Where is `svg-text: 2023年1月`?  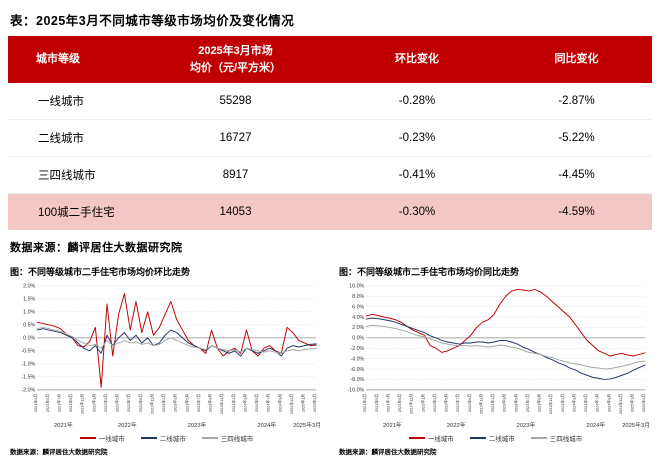 svg-text: 2023年1月 is located at coordinates (163, 403).